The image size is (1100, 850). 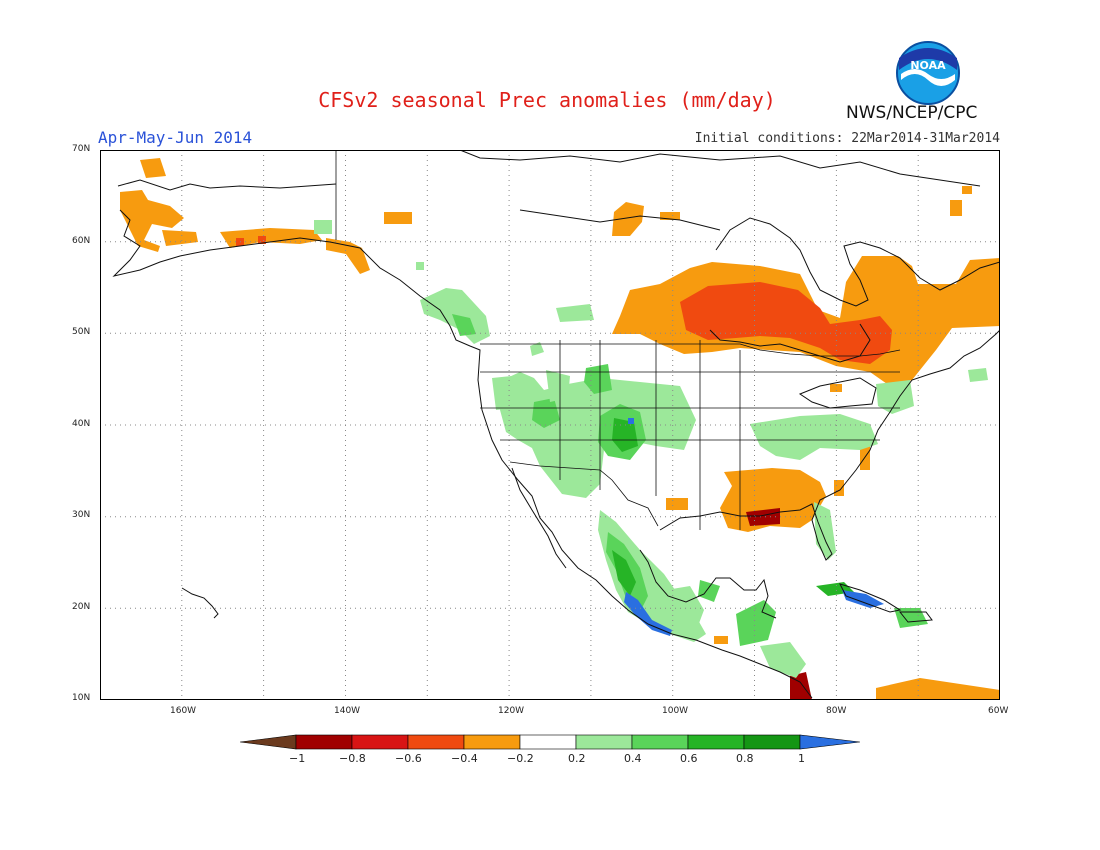 I want to click on lon-label: 160W, so click(x=183, y=711).